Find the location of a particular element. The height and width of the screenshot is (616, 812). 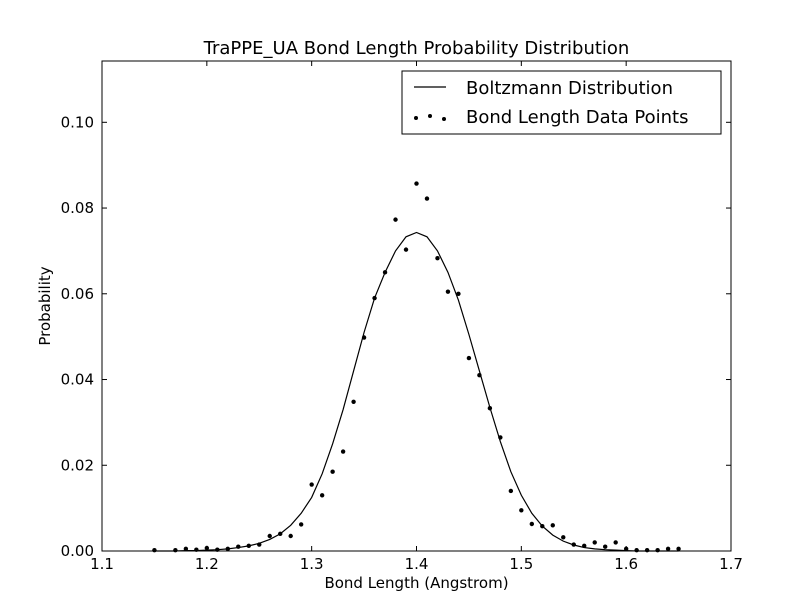

y-axis-label: Probability is located at coordinates (45, 305).